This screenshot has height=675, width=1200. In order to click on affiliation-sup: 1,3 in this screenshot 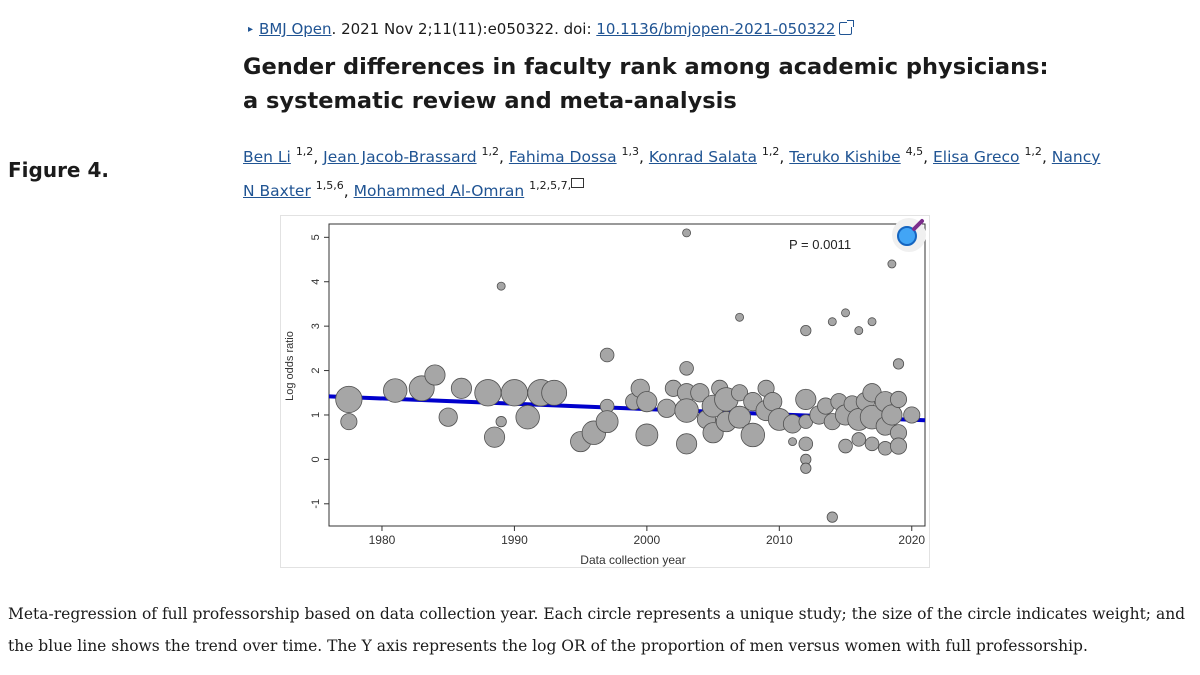, I will do `click(630, 151)`.